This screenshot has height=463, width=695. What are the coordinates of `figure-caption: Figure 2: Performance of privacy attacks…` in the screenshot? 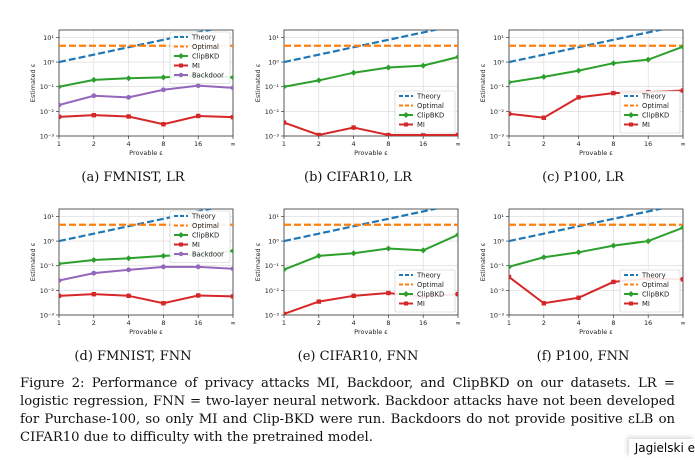 It's located at (347, 411).